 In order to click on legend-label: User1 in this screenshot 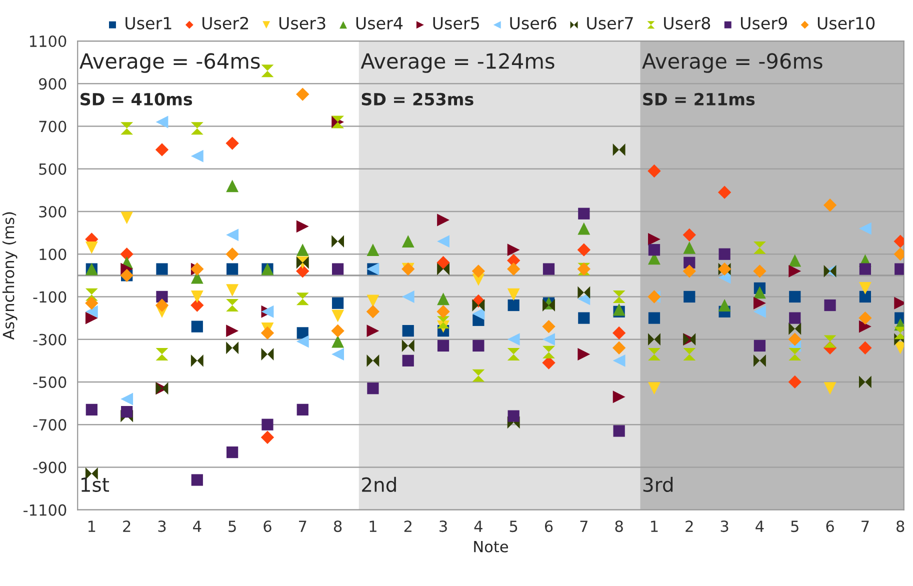, I will do `click(149, 23)`.